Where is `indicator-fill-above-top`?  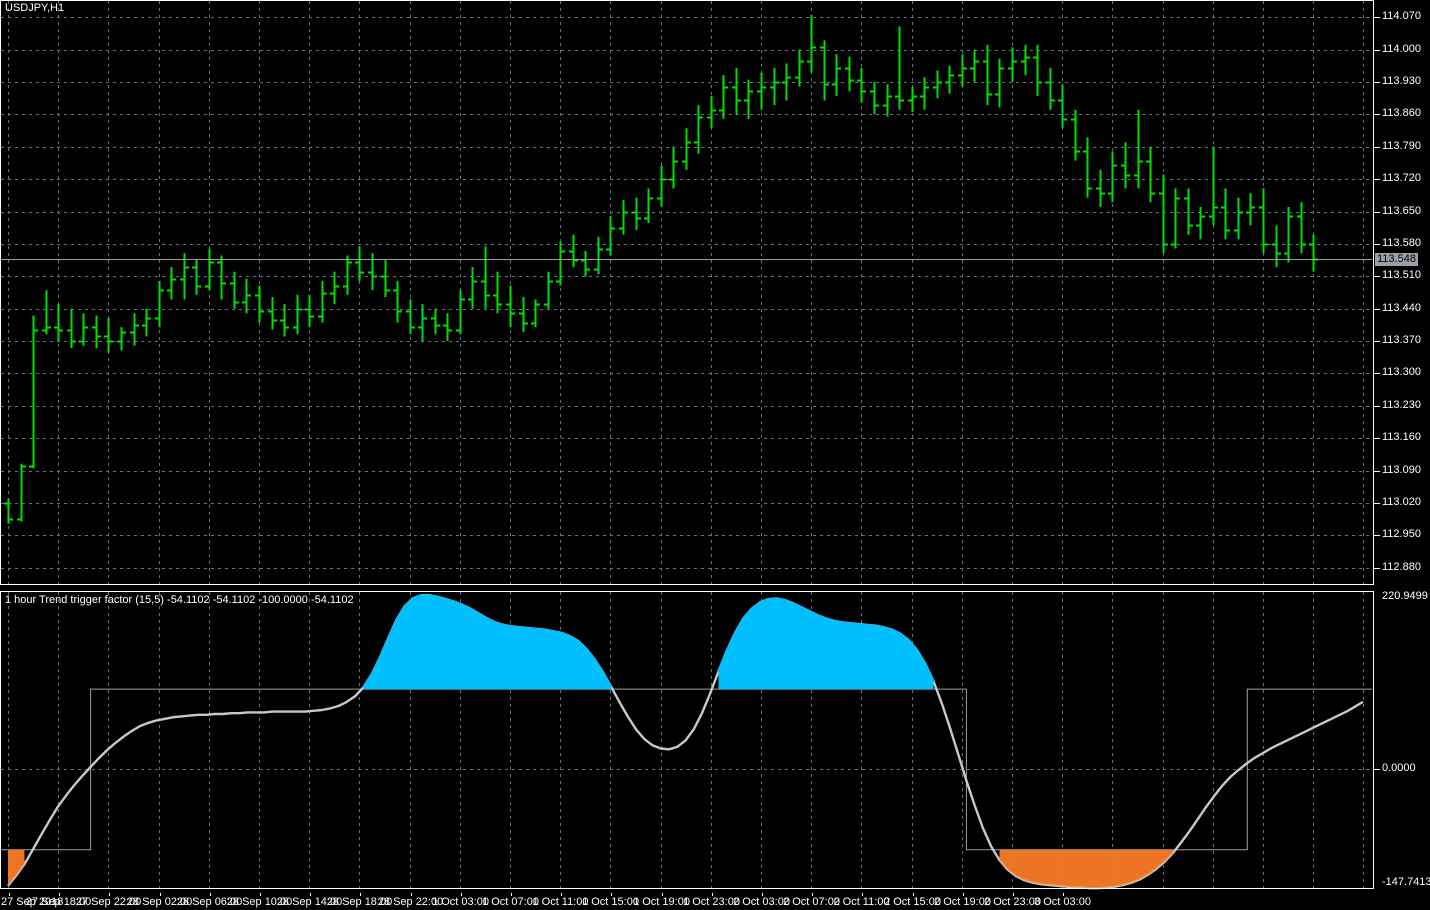
indicator-fill-above-top is located at coordinates (648, 642).